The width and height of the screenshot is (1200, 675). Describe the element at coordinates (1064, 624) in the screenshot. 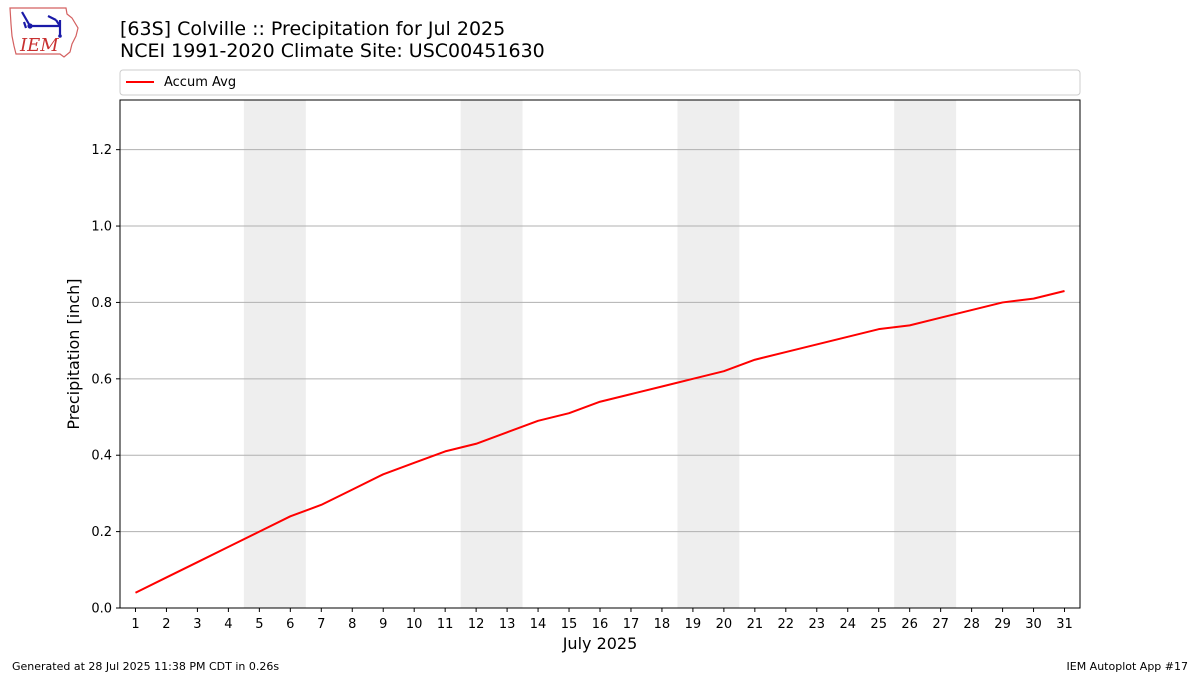

I see `x-tick-label: 31` at that location.